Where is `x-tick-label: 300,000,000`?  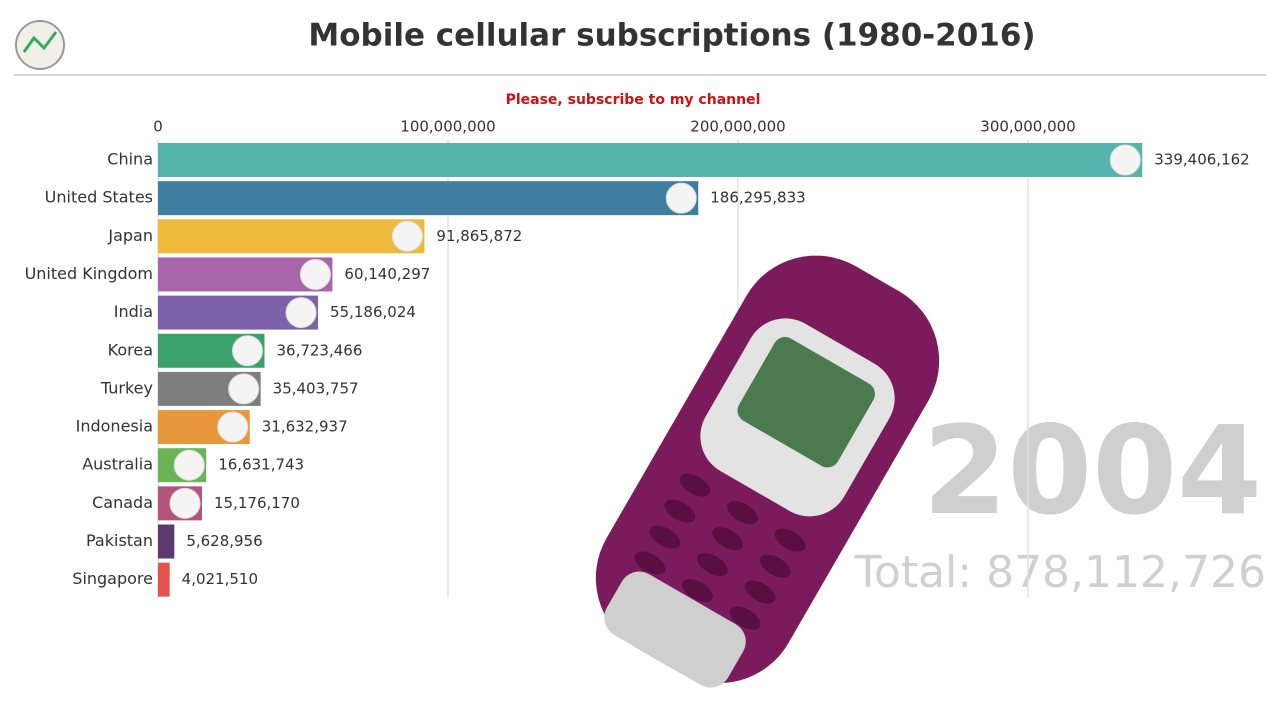 x-tick-label: 300,000,000 is located at coordinates (1027, 127).